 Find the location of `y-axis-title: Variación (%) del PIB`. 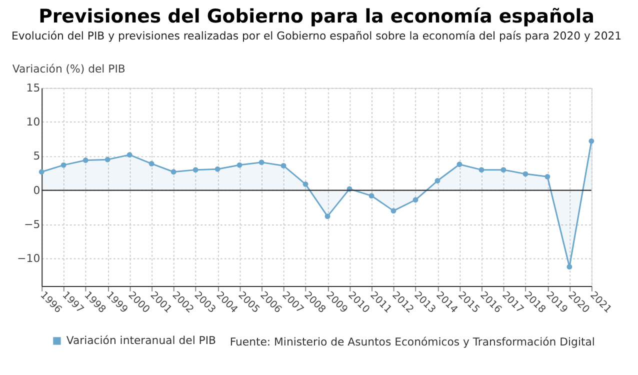

y-axis-title: Variación (%) del PIB is located at coordinates (69, 69).